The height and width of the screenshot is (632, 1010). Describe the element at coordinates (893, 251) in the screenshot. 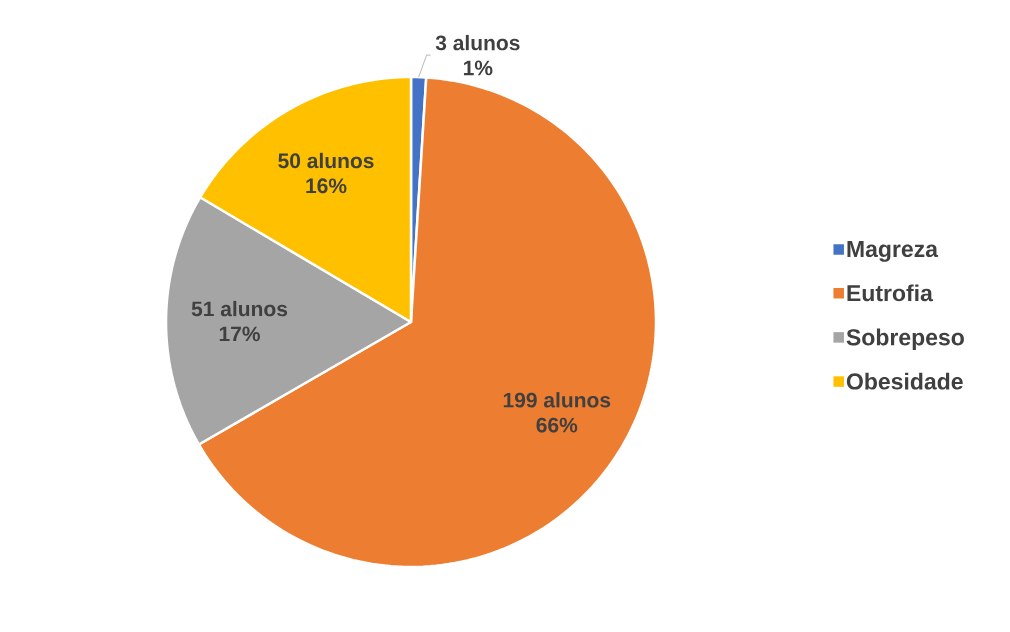

I see `legend-label: Magreza` at that location.